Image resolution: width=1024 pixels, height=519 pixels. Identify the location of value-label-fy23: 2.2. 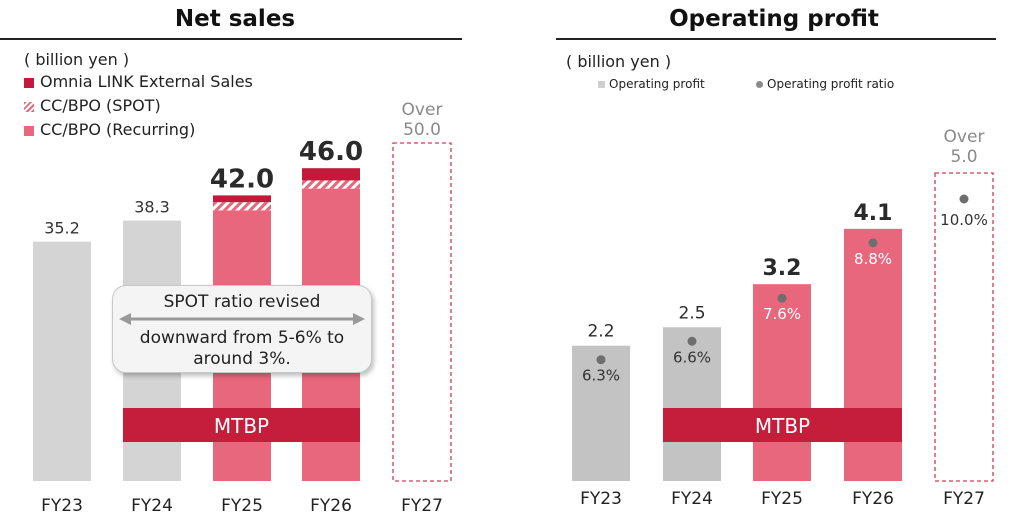
(600, 332).